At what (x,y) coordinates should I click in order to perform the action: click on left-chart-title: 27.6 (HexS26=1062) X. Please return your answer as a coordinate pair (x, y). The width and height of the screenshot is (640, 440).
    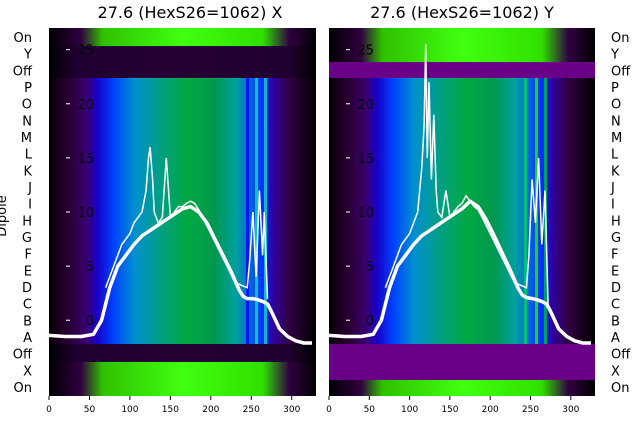
    Looking at the image, I should click on (190, 12).